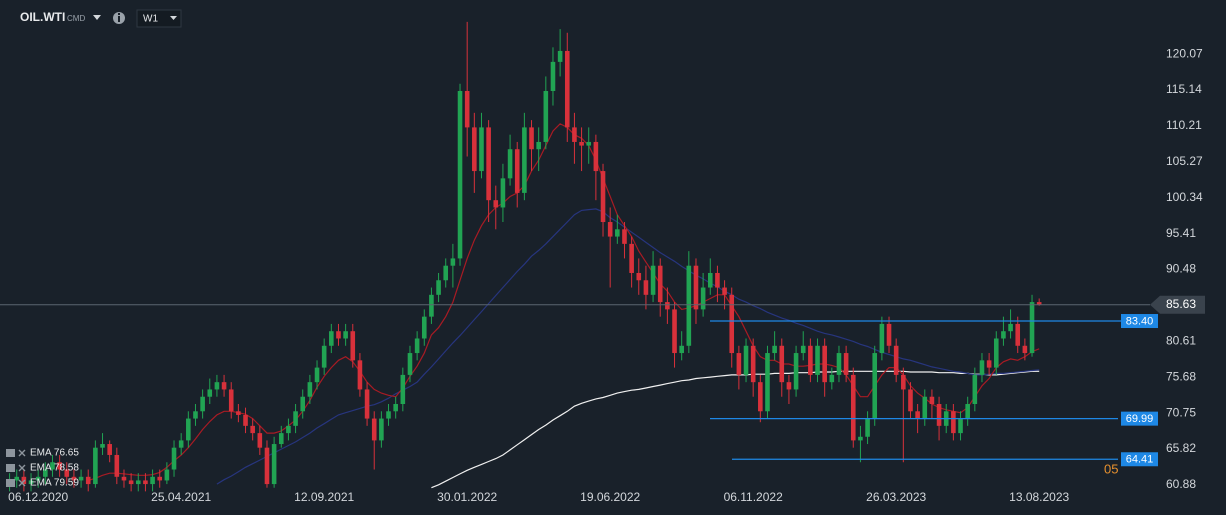  Describe the element at coordinates (1181, 269) in the screenshot. I see `y-tick-label: 90.48` at that location.